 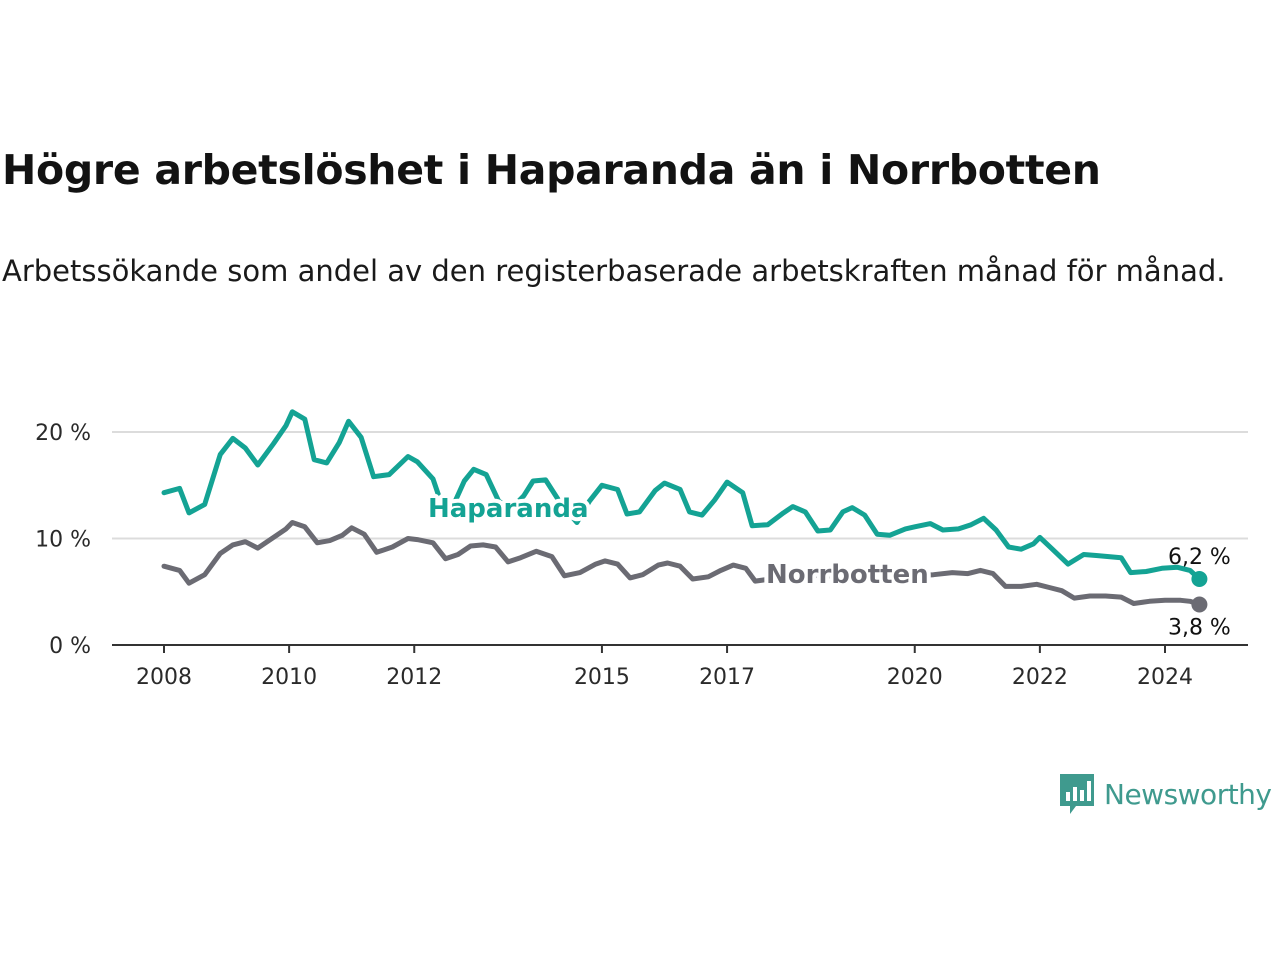 I want to click on series-name-label: Haparanda, so click(x=508, y=509).